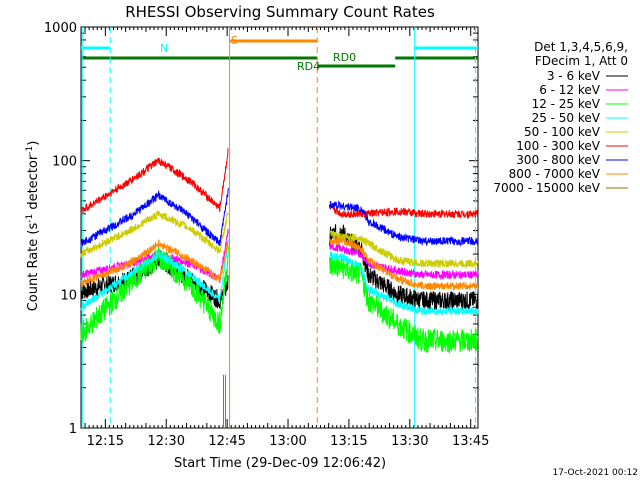 The width and height of the screenshot is (640, 480). I want to click on y-axis-label: Count Rate (s-1 detector-1), so click(33, 226).